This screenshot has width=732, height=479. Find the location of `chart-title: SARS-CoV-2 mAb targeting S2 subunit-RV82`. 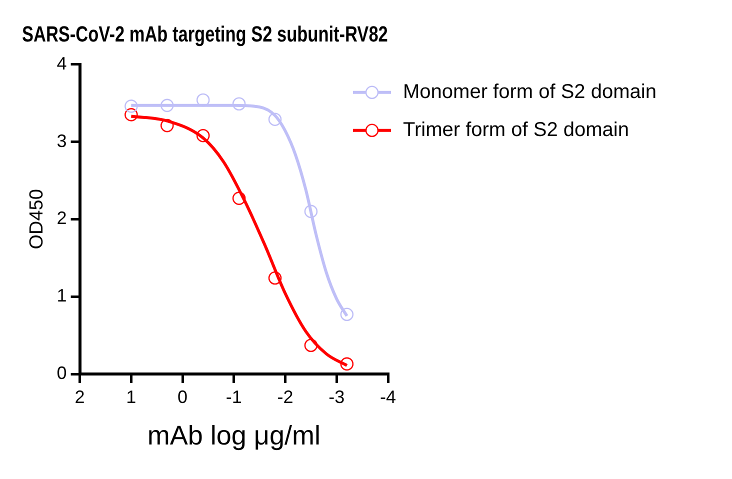

chart-title: SARS-CoV-2 mAb targeting S2 subunit-RV82 is located at coordinates (205, 34).